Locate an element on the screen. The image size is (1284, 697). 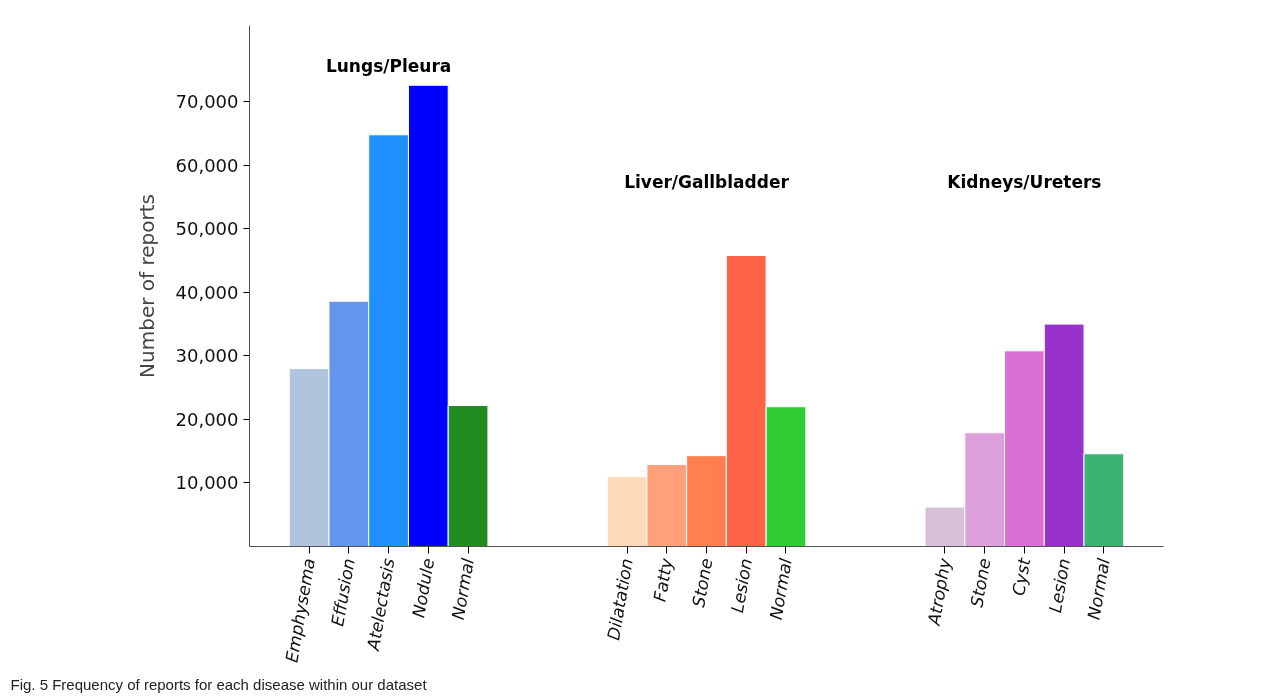
y-tick-label: 30,000 is located at coordinates (207, 356).